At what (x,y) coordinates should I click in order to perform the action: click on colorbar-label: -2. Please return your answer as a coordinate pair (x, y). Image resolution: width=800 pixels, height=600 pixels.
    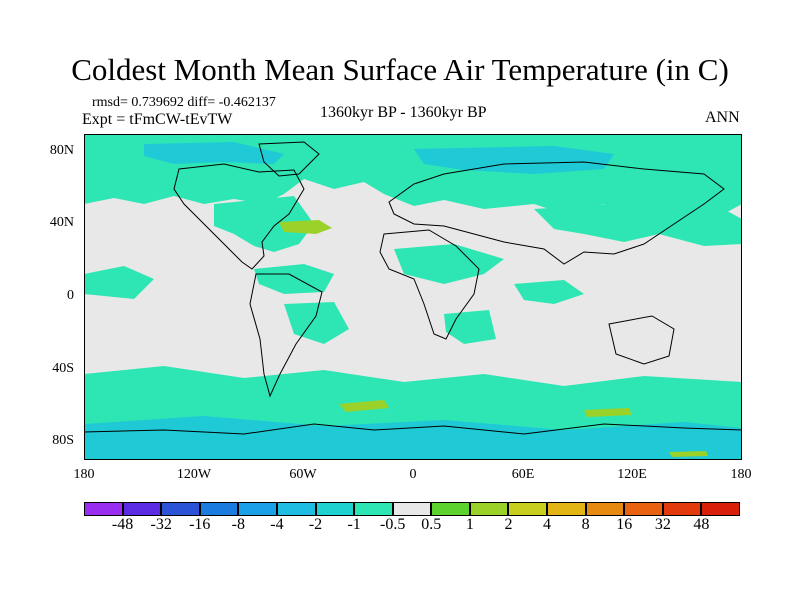
    Looking at the image, I should click on (315, 524).